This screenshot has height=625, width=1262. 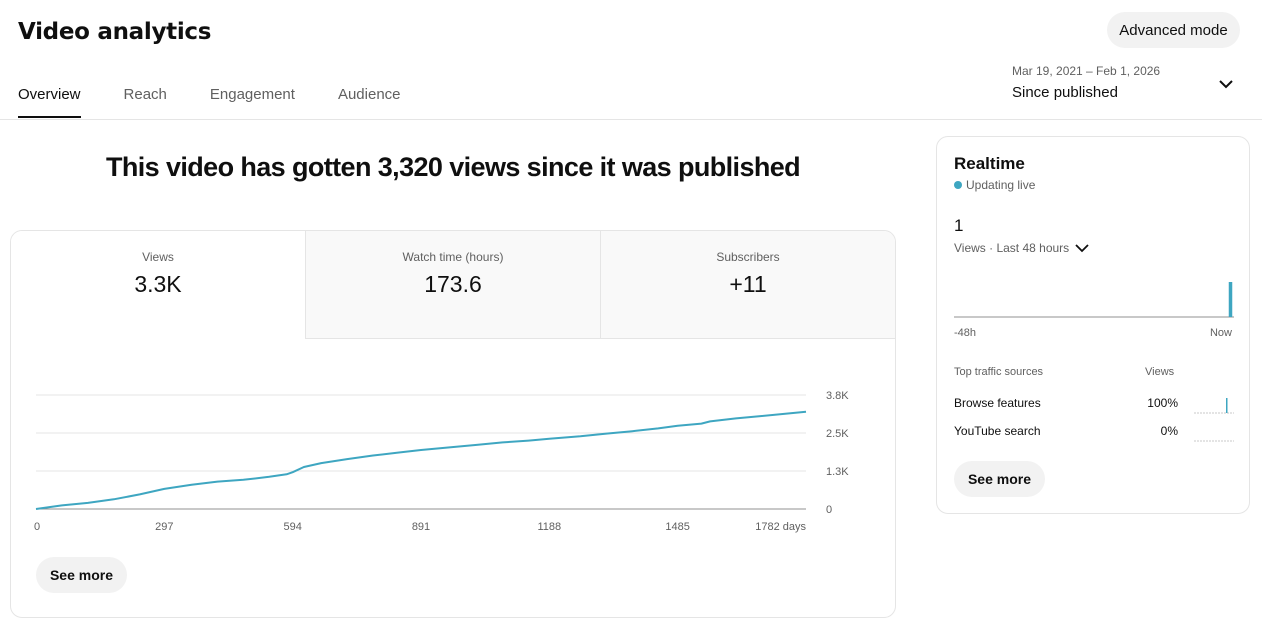 I want to click on realtime-axis-start: -48h, so click(x=965, y=333).